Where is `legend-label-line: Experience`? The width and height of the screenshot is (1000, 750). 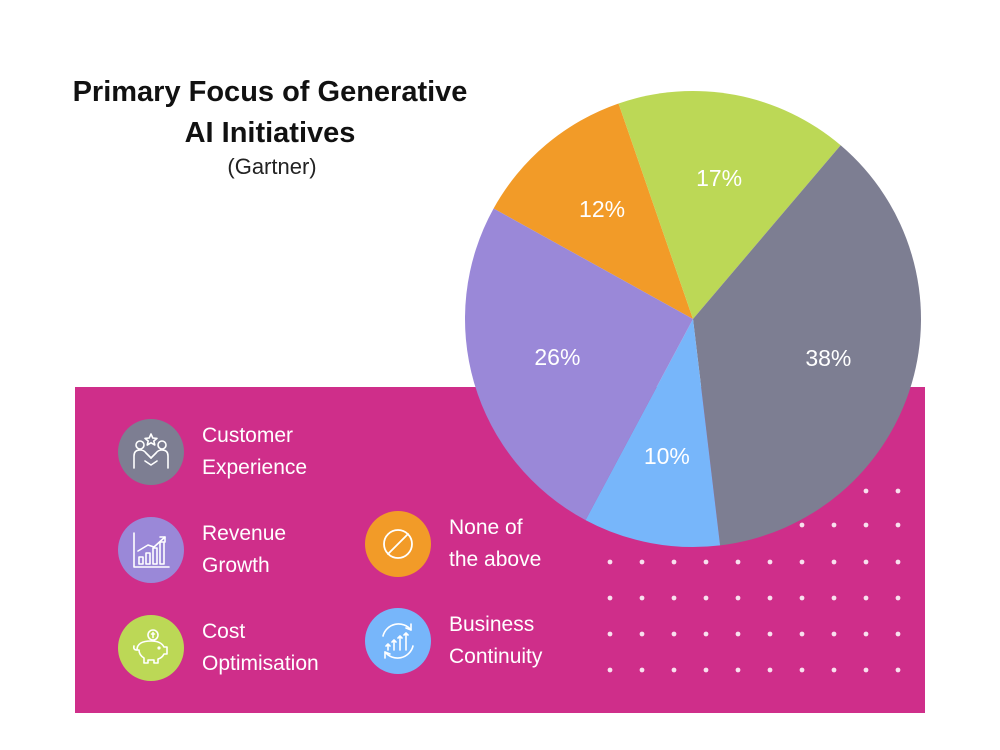
legend-label-line: Experience is located at coordinates (255, 467).